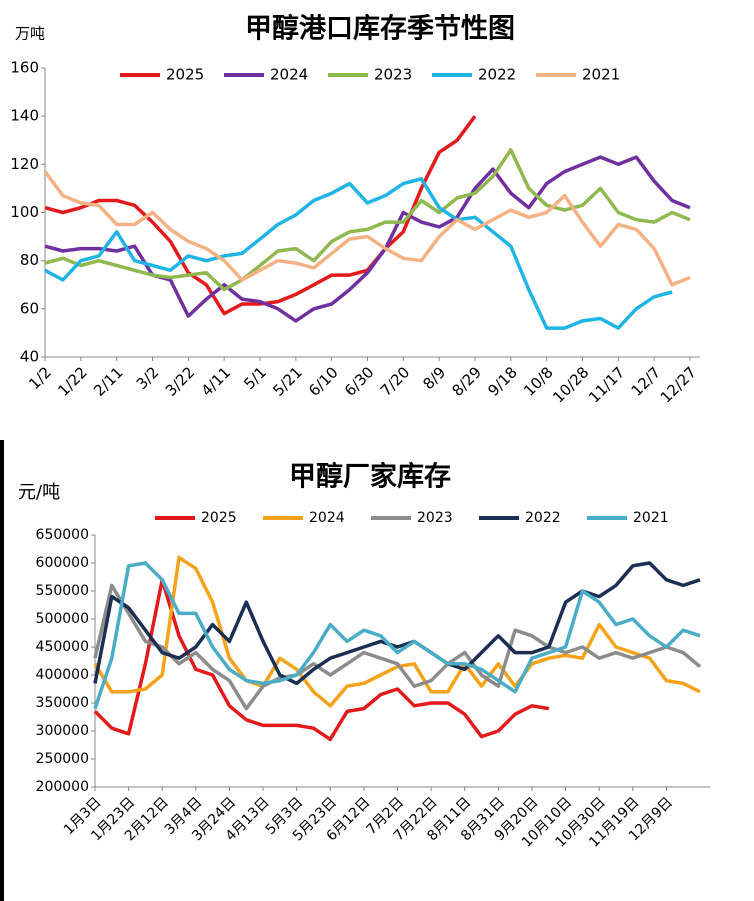 This screenshot has width=754, height=901. I want to click on x-tick-label: 9/18, so click(502, 381).